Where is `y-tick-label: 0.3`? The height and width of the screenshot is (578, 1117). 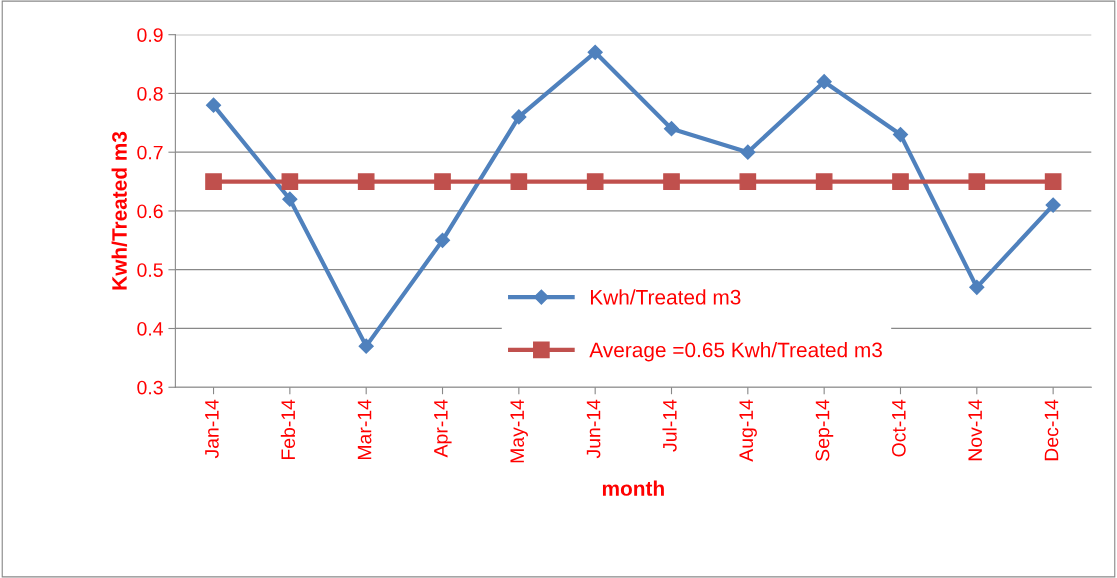 y-tick-label: 0.3 is located at coordinates (150, 387).